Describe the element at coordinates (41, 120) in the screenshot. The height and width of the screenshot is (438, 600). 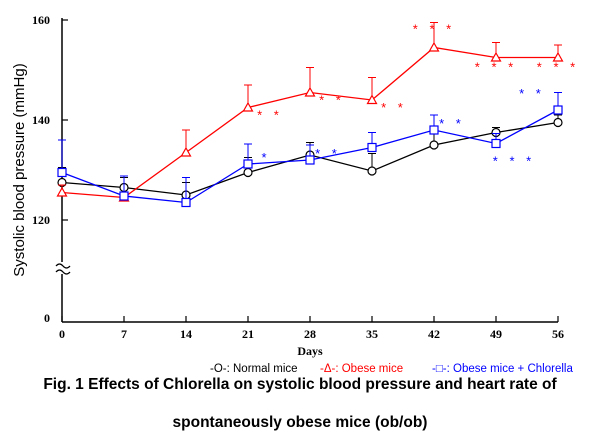
I see `y-tick-label: 140` at that location.